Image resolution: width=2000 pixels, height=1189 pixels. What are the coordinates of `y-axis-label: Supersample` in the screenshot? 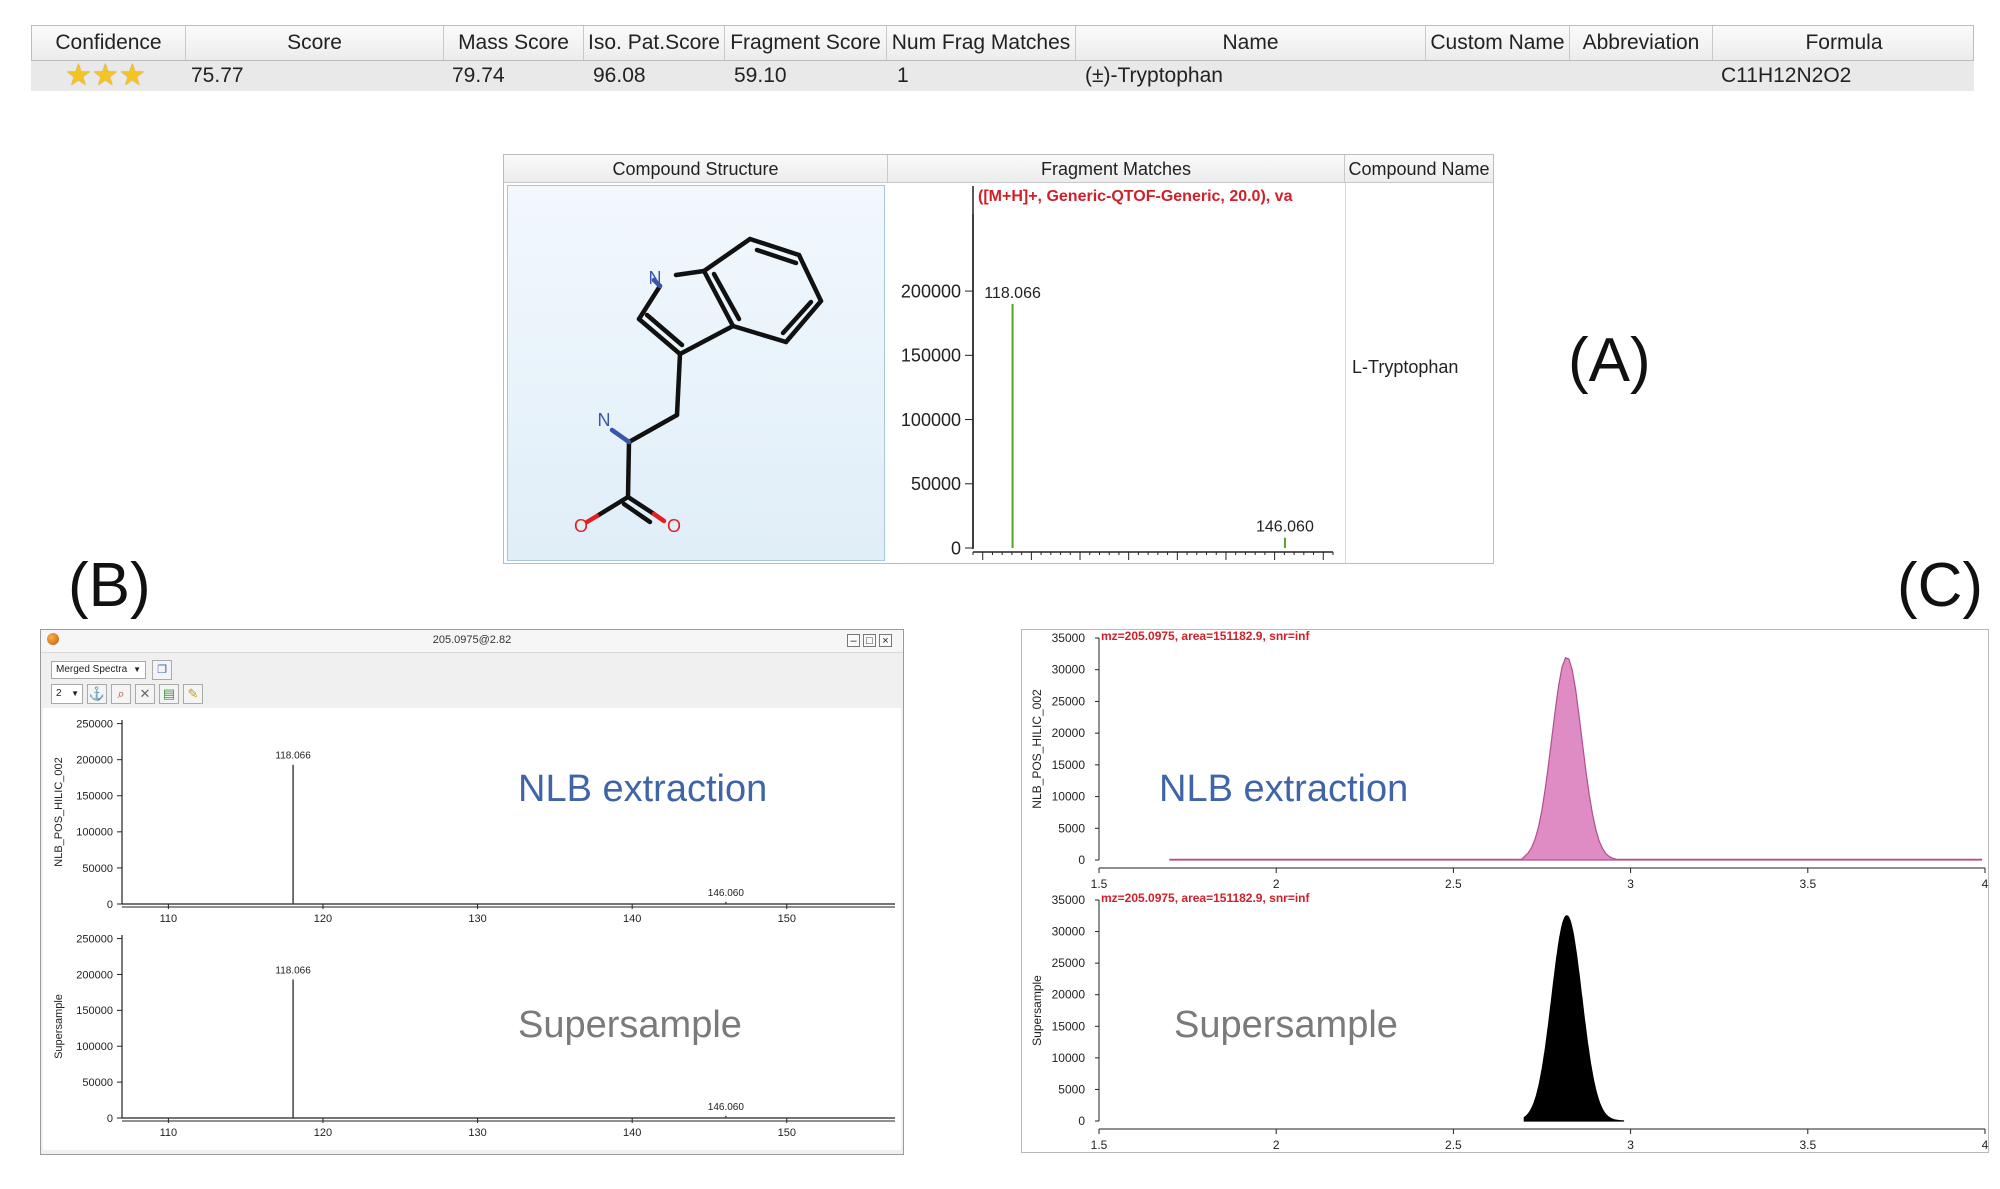 It's located at (1037, 1010).